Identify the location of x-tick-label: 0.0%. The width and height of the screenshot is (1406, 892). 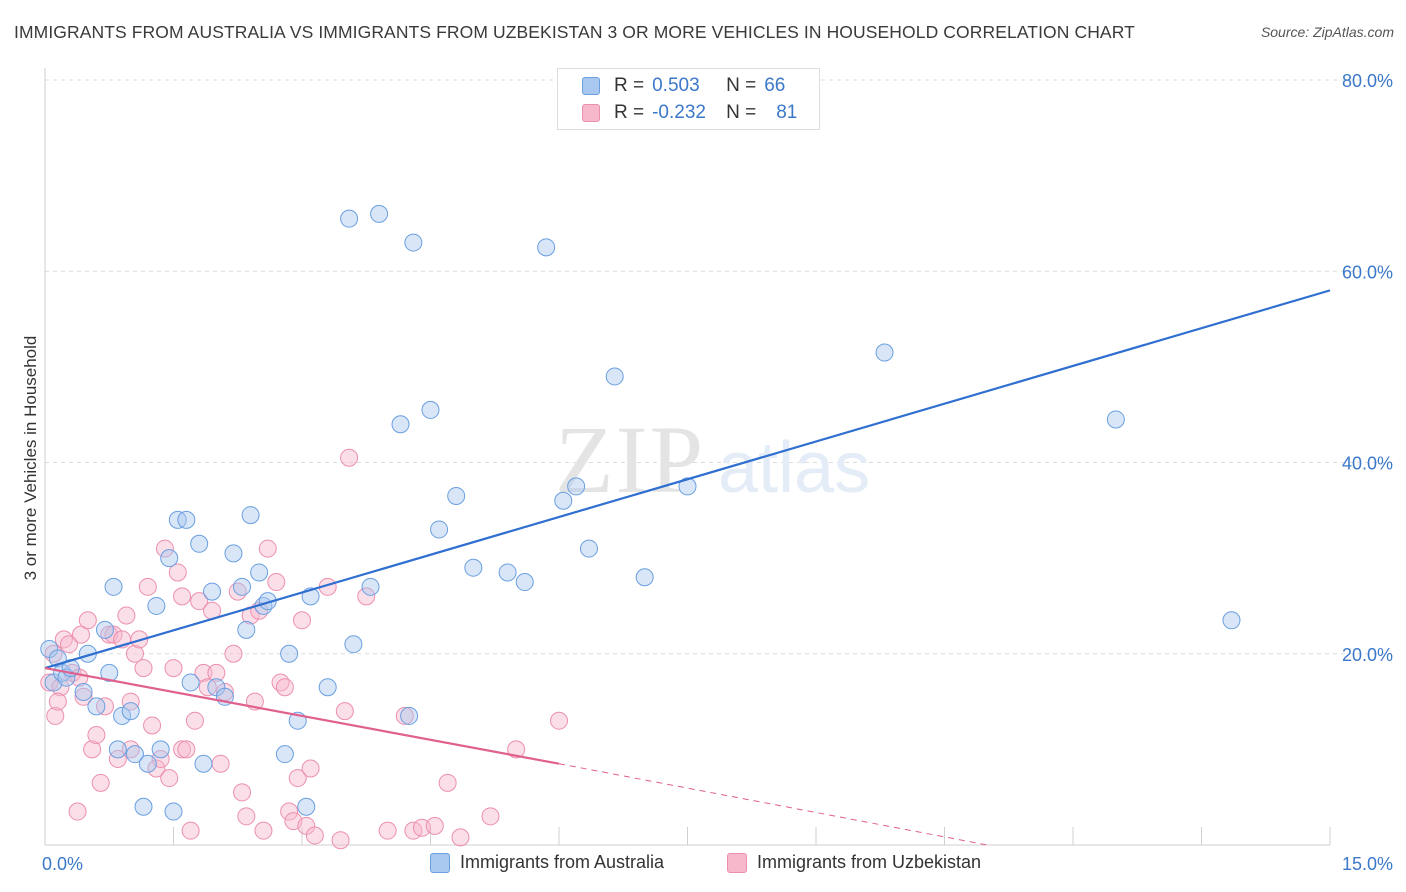
(62, 864).